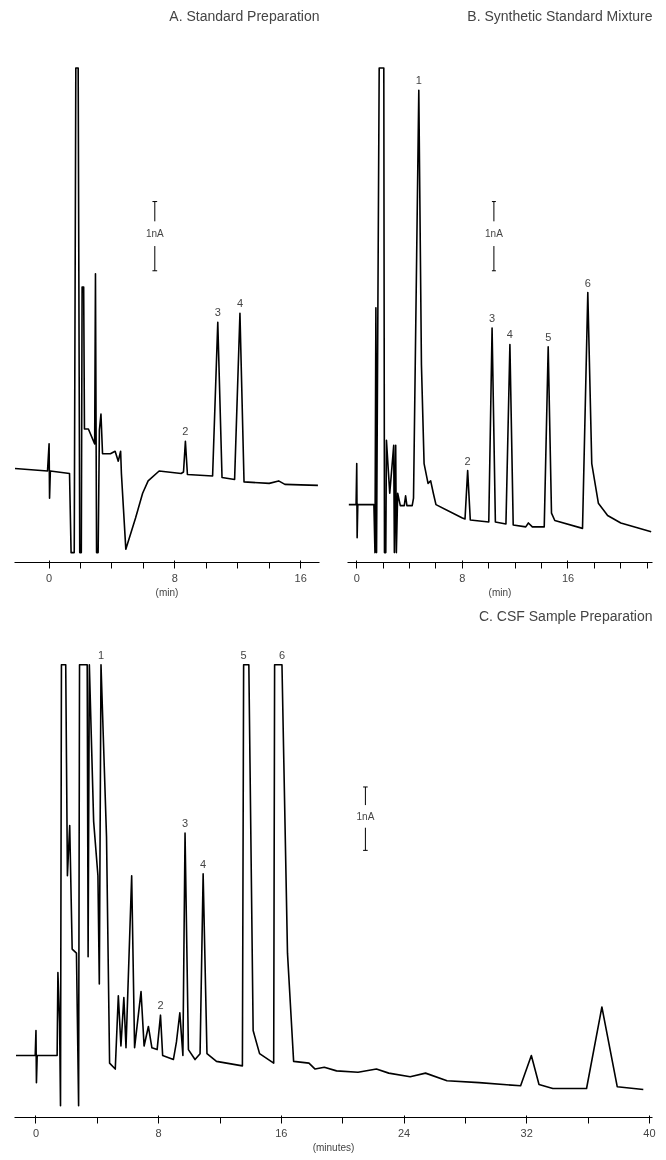  Describe the element at coordinates (560, 15) in the screenshot. I see `chart-title: B. Synthetic Standard Mixture` at that location.